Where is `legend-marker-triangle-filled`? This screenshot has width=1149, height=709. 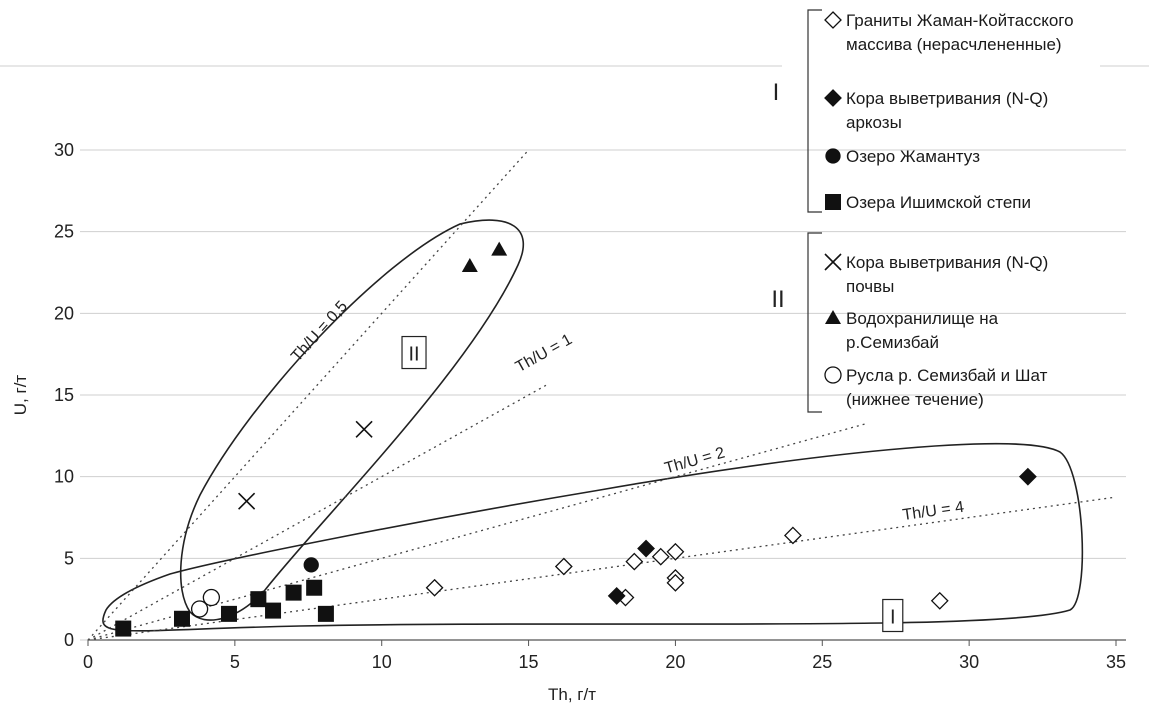 legend-marker-triangle-filled is located at coordinates (833, 317).